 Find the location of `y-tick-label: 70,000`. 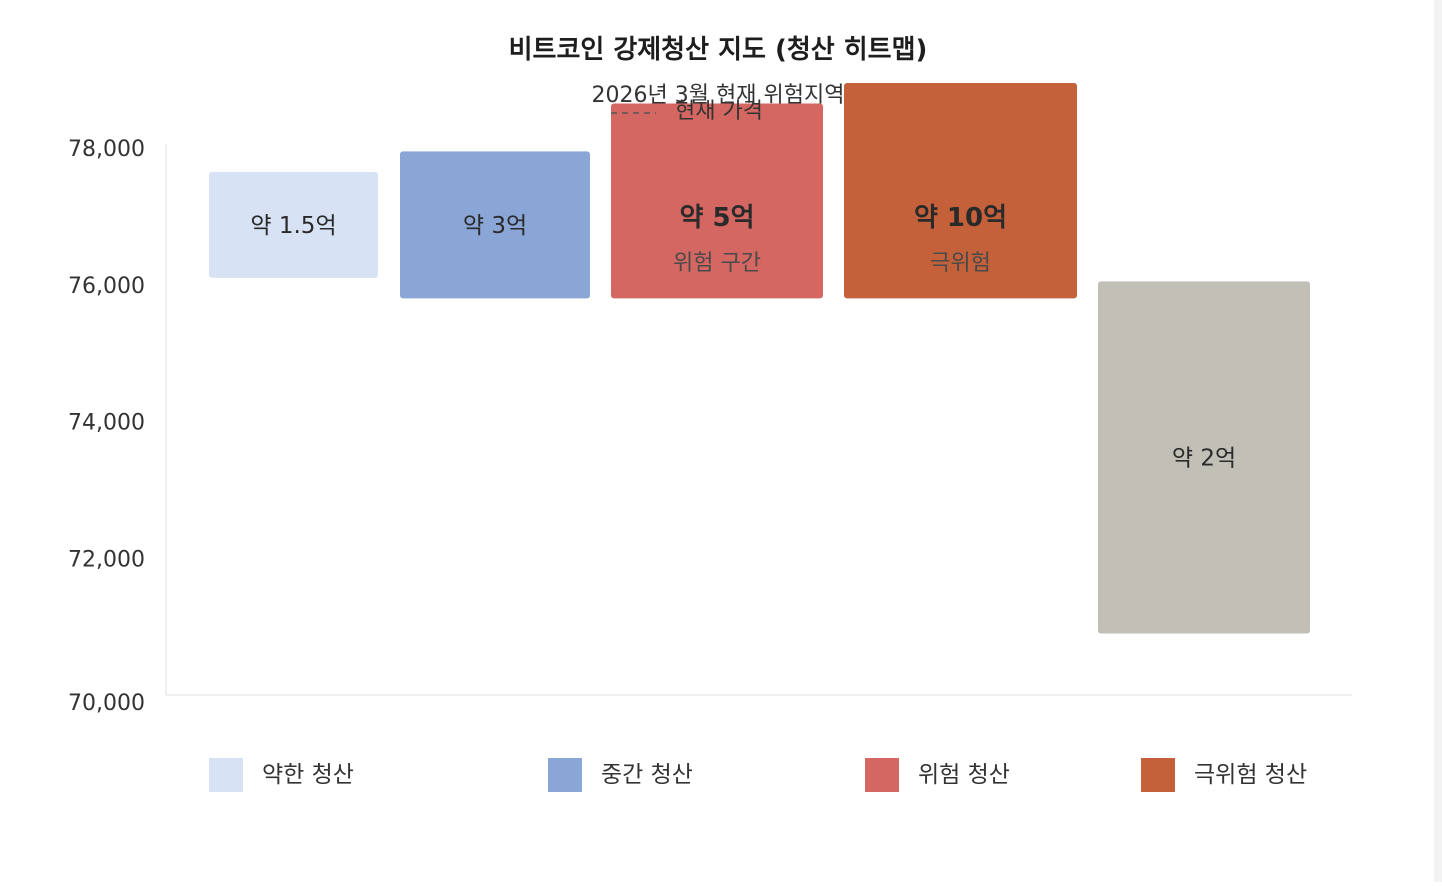

y-tick-label: 70,000 is located at coordinates (106, 703).